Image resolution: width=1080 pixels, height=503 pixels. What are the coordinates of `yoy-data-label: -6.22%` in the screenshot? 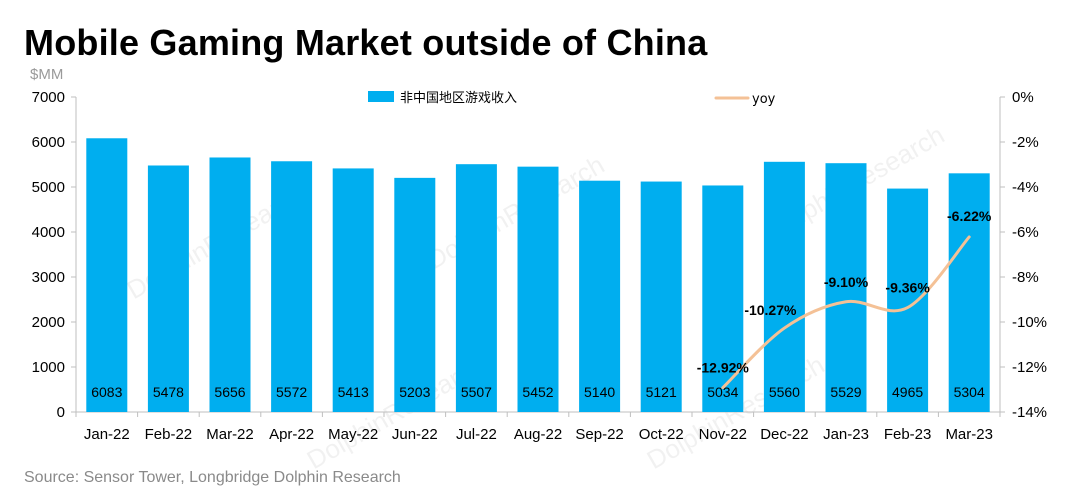 It's located at (969, 216).